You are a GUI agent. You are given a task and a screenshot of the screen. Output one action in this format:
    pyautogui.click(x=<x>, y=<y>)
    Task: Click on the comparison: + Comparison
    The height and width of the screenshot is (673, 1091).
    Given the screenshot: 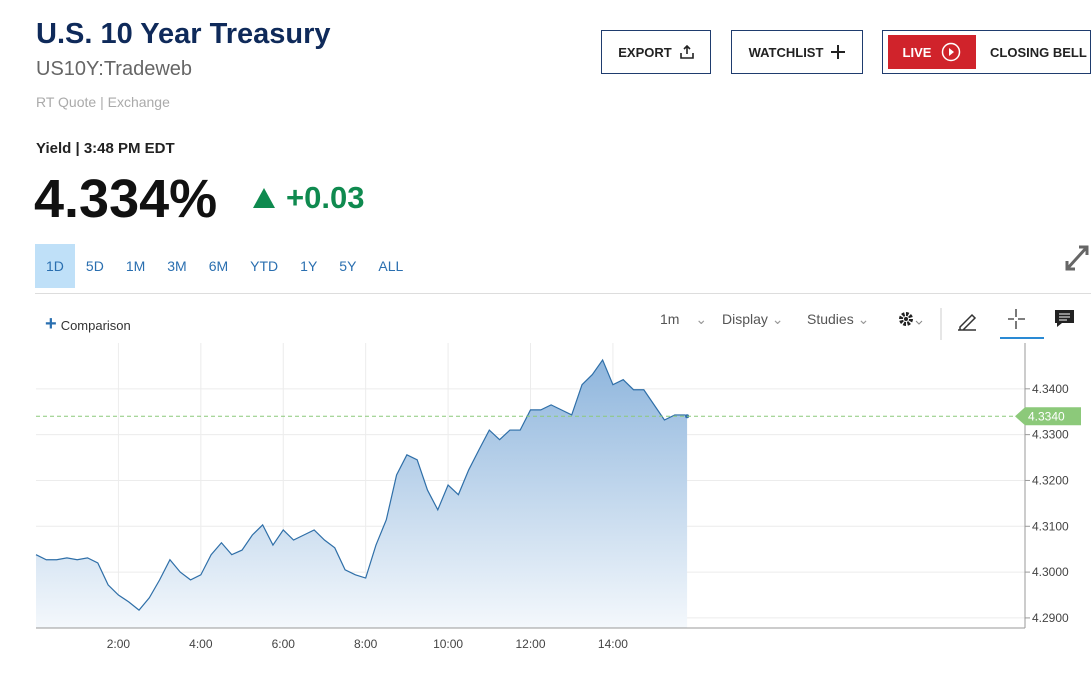 What is the action you would take?
    pyautogui.click(x=88, y=324)
    